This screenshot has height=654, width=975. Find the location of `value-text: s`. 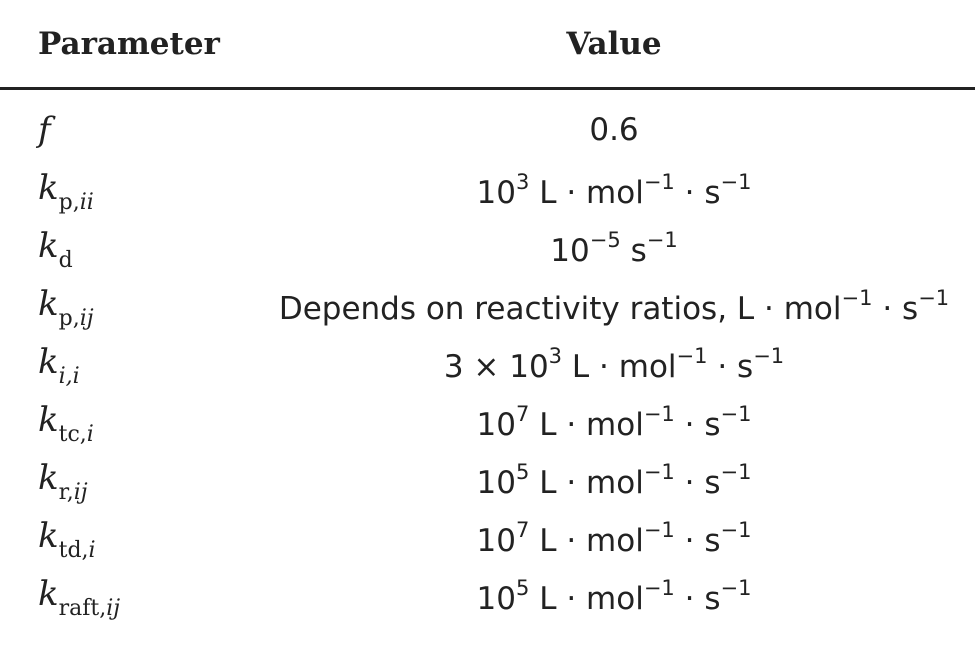

value-text: s is located at coordinates (633, 251).